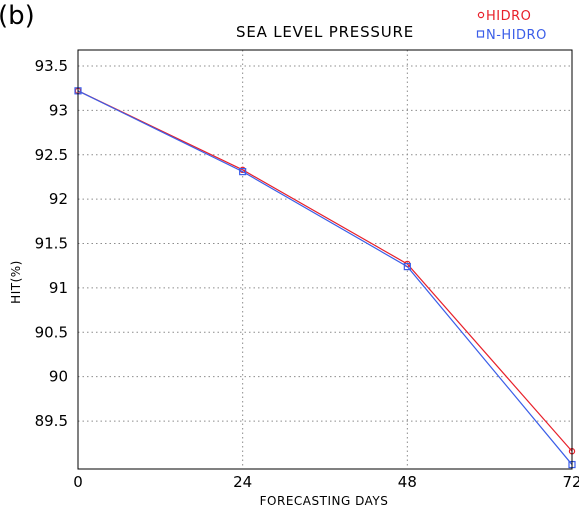  Describe the element at coordinates (51, 66) in the screenshot. I see `y-tick-label: 93.5` at that location.